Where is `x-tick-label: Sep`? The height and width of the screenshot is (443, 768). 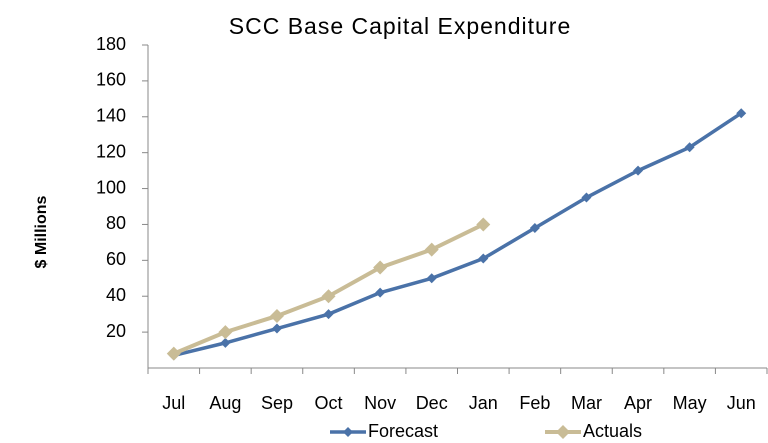
x-tick-label: Sep is located at coordinates (277, 403).